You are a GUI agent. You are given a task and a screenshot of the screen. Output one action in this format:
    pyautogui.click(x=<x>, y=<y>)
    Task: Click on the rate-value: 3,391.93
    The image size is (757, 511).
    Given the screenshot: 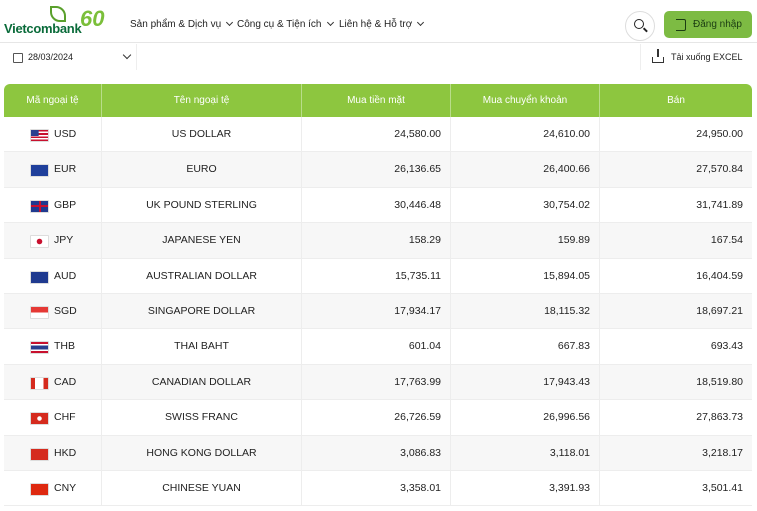 What is the action you would take?
    pyautogui.click(x=525, y=488)
    